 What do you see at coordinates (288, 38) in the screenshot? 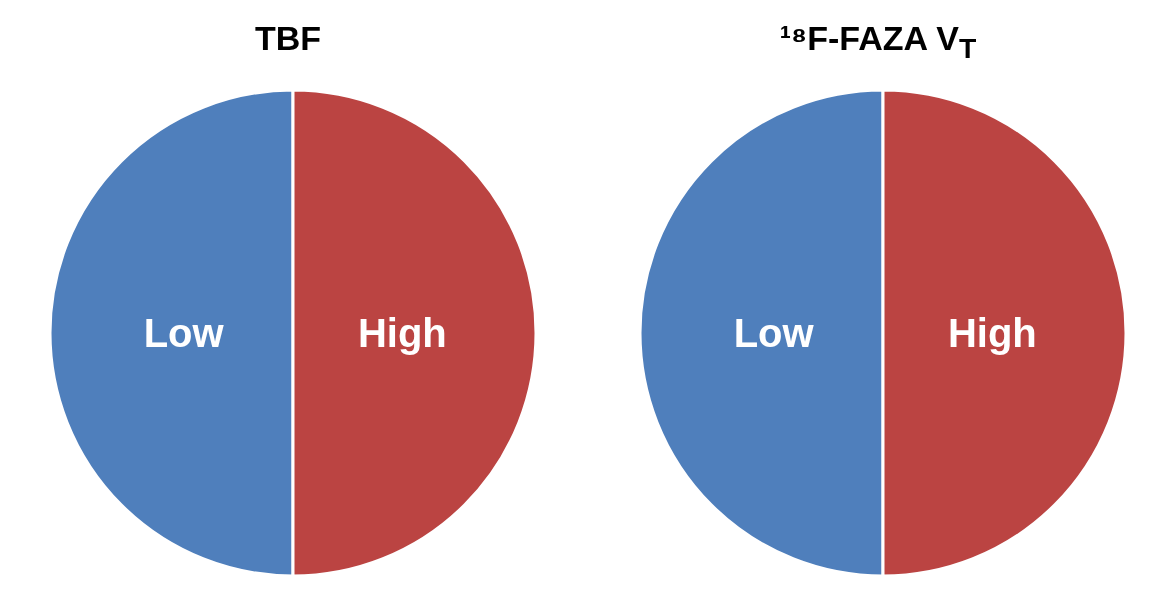
I see `chart-title: TBF` at bounding box center [288, 38].